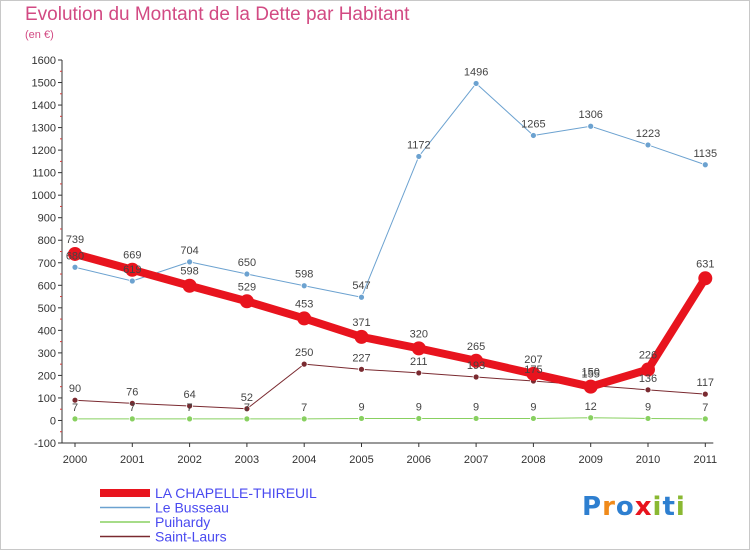 This screenshot has width=750, height=550. I want to click on chart-subtitle: (en €), so click(39, 35).